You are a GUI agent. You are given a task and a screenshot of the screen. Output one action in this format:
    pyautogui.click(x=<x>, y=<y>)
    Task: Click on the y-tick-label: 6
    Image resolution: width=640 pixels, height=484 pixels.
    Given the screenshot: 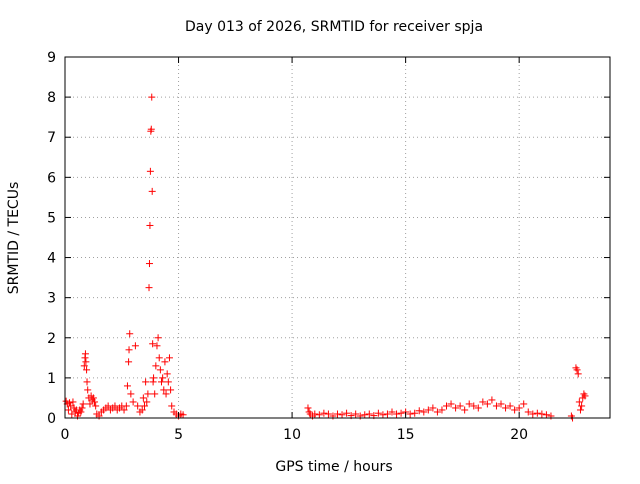 What is the action you would take?
    pyautogui.click(x=51, y=178)
    